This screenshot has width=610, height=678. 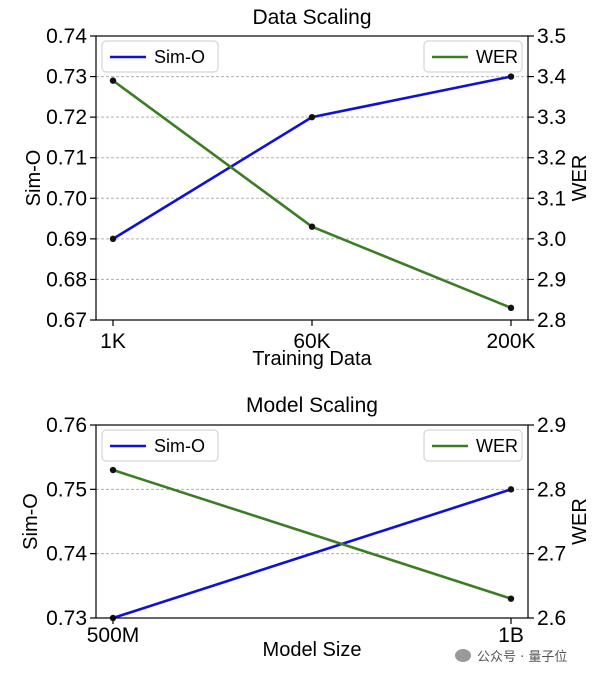 What do you see at coordinates (66, 489) in the screenshot?
I see `y-tick-label-left: 0.75` at bounding box center [66, 489].